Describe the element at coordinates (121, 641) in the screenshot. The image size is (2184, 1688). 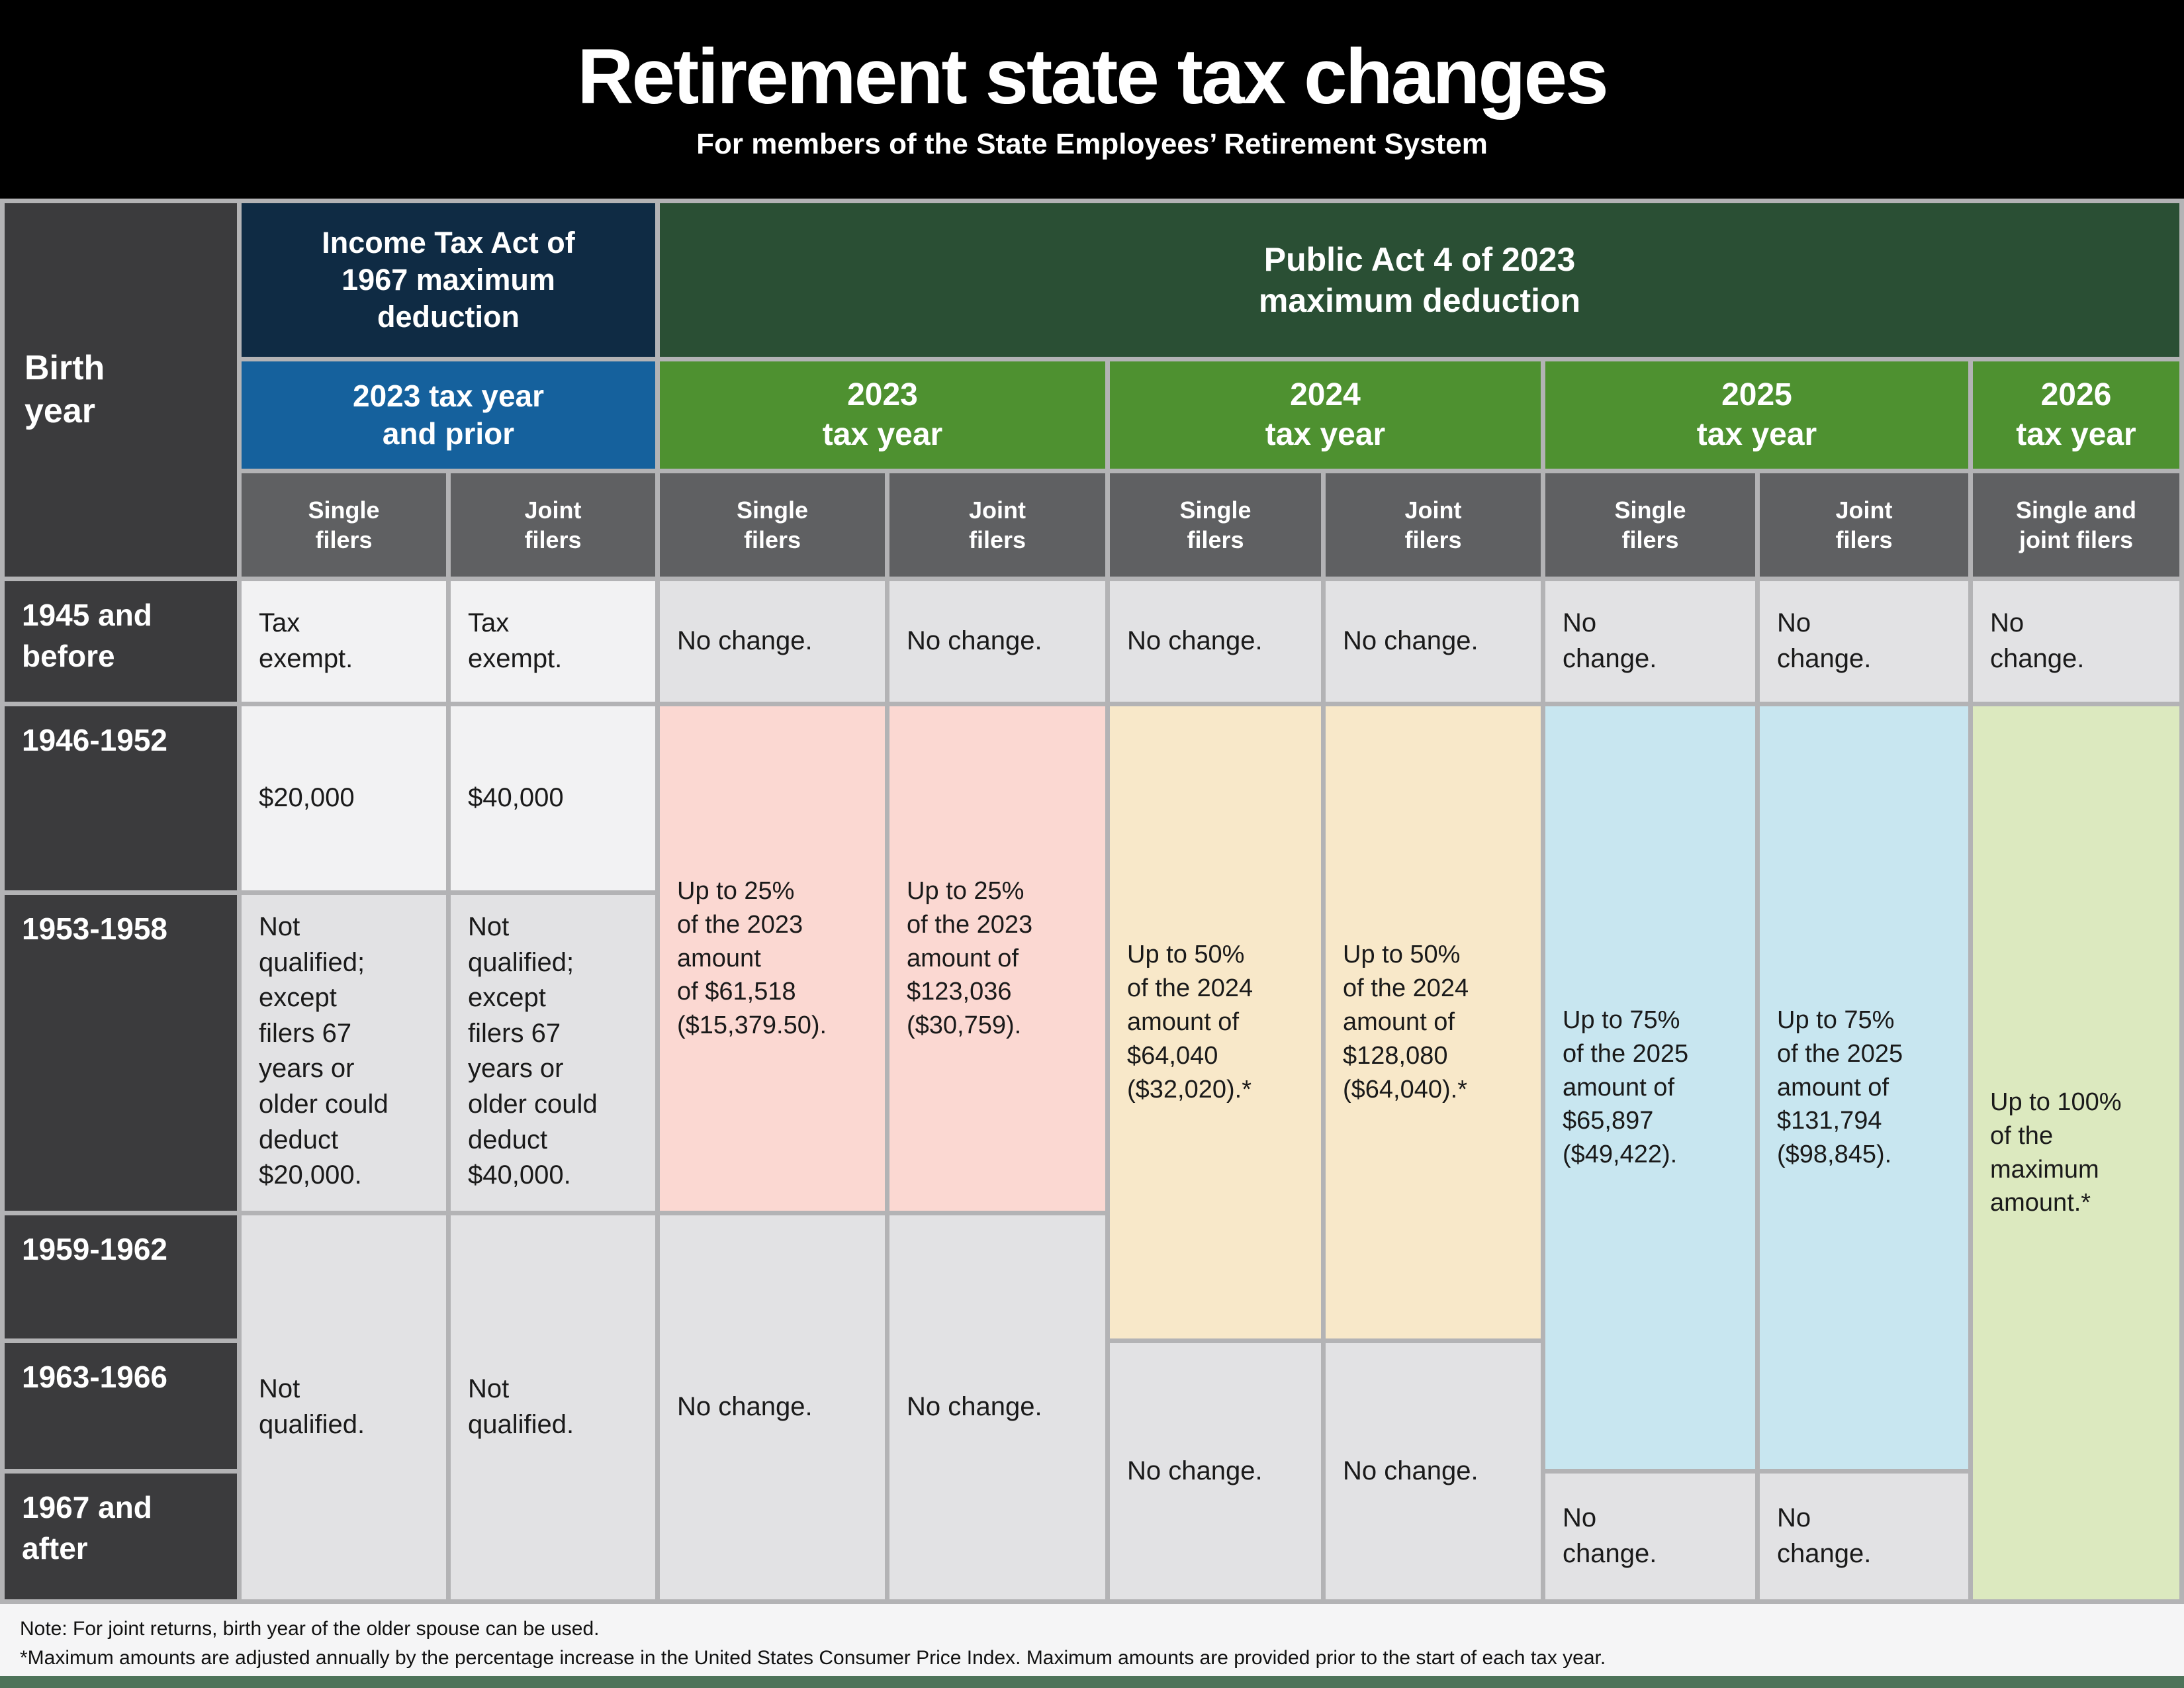
I see `row-label-1945-and-before: 1945 and before` at that location.